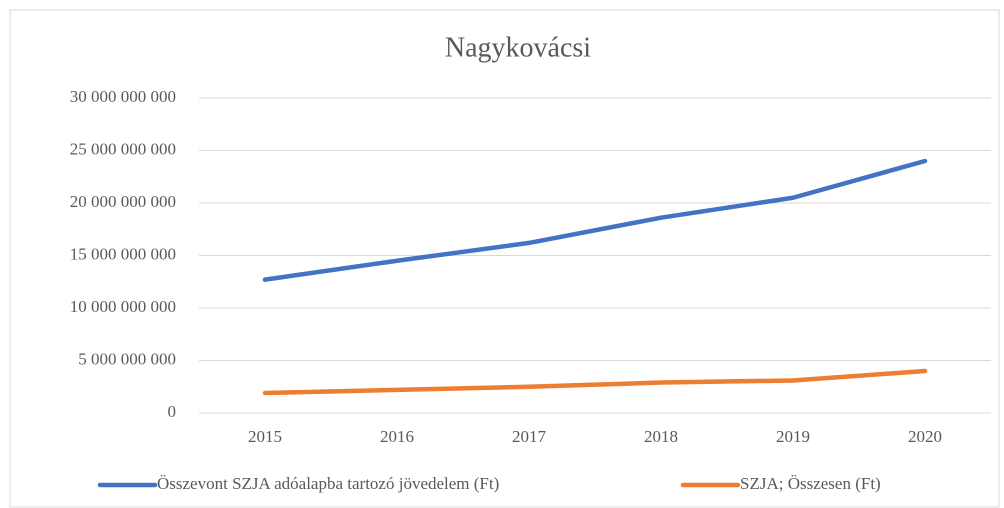 This screenshot has height=508, width=1004. Describe the element at coordinates (123, 253) in the screenshot. I see `y-tick-label: 15 000 000 000` at that location.